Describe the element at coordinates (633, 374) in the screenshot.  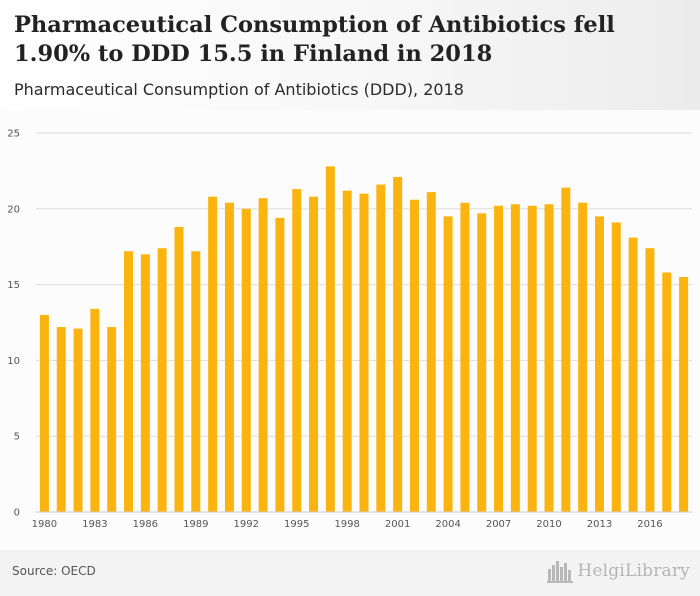
I see `bar-2015` at that location.